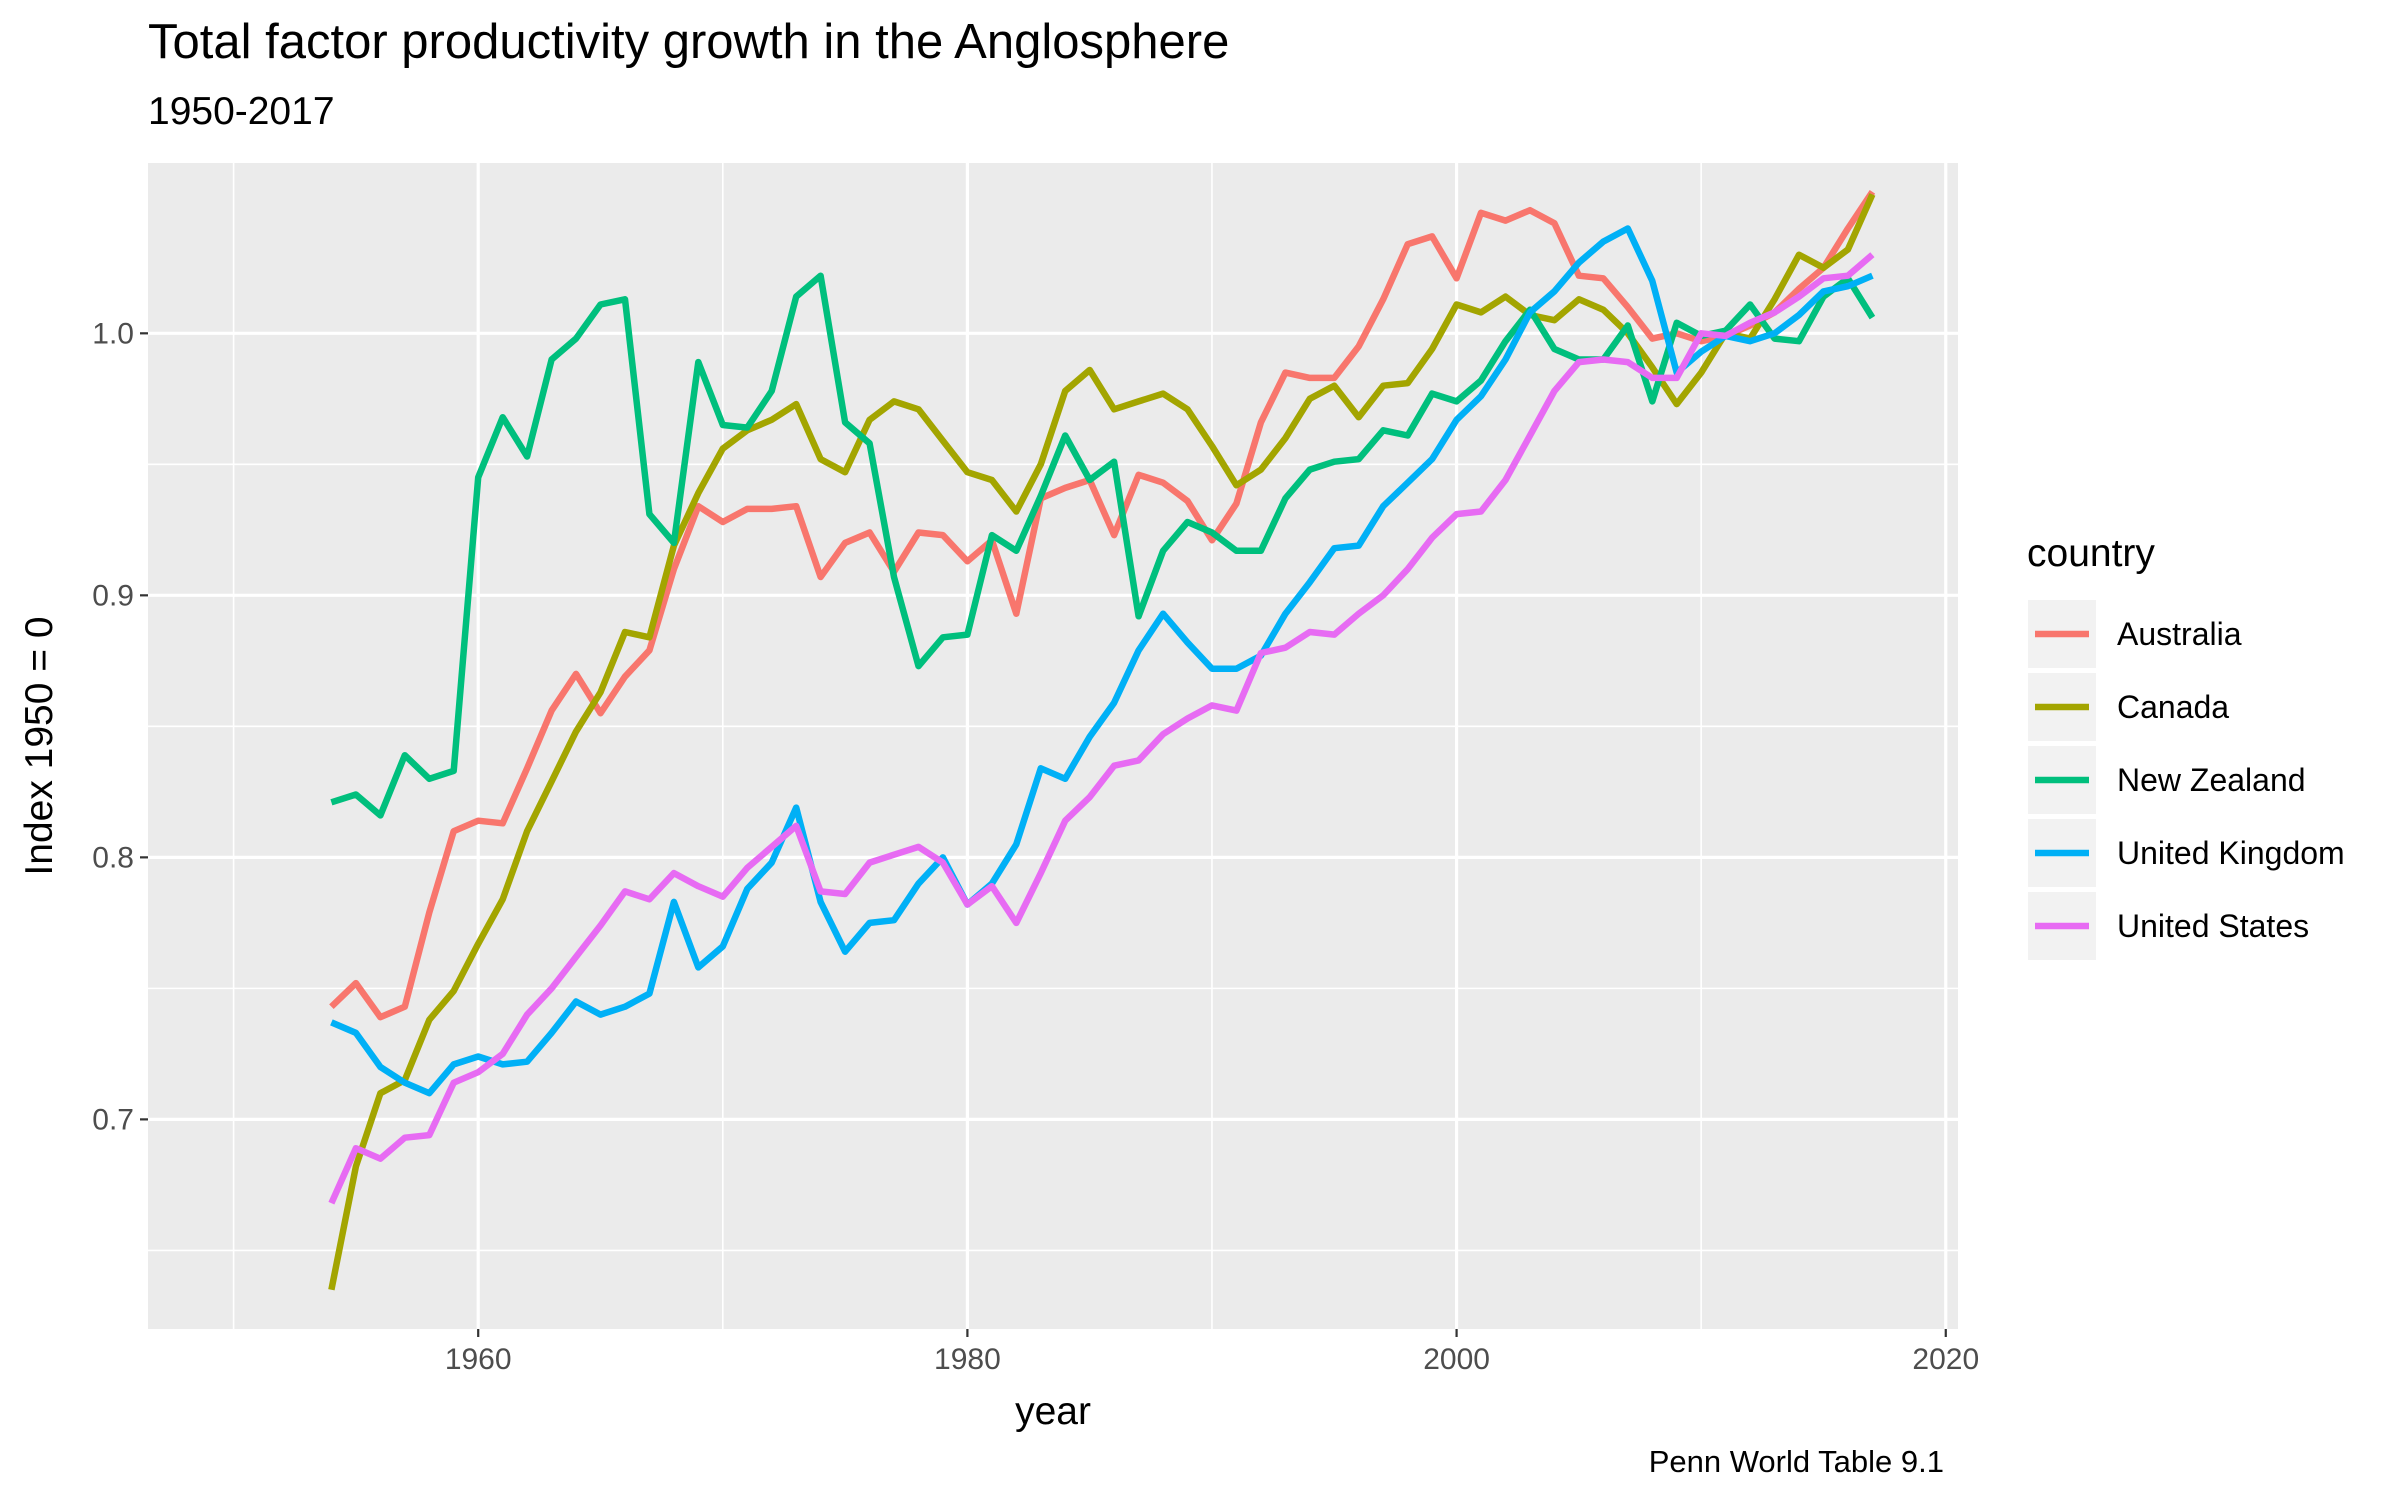 This screenshot has height=1500, width=2400. I want to click on x-tick-label: 2000, so click(1456, 1359).